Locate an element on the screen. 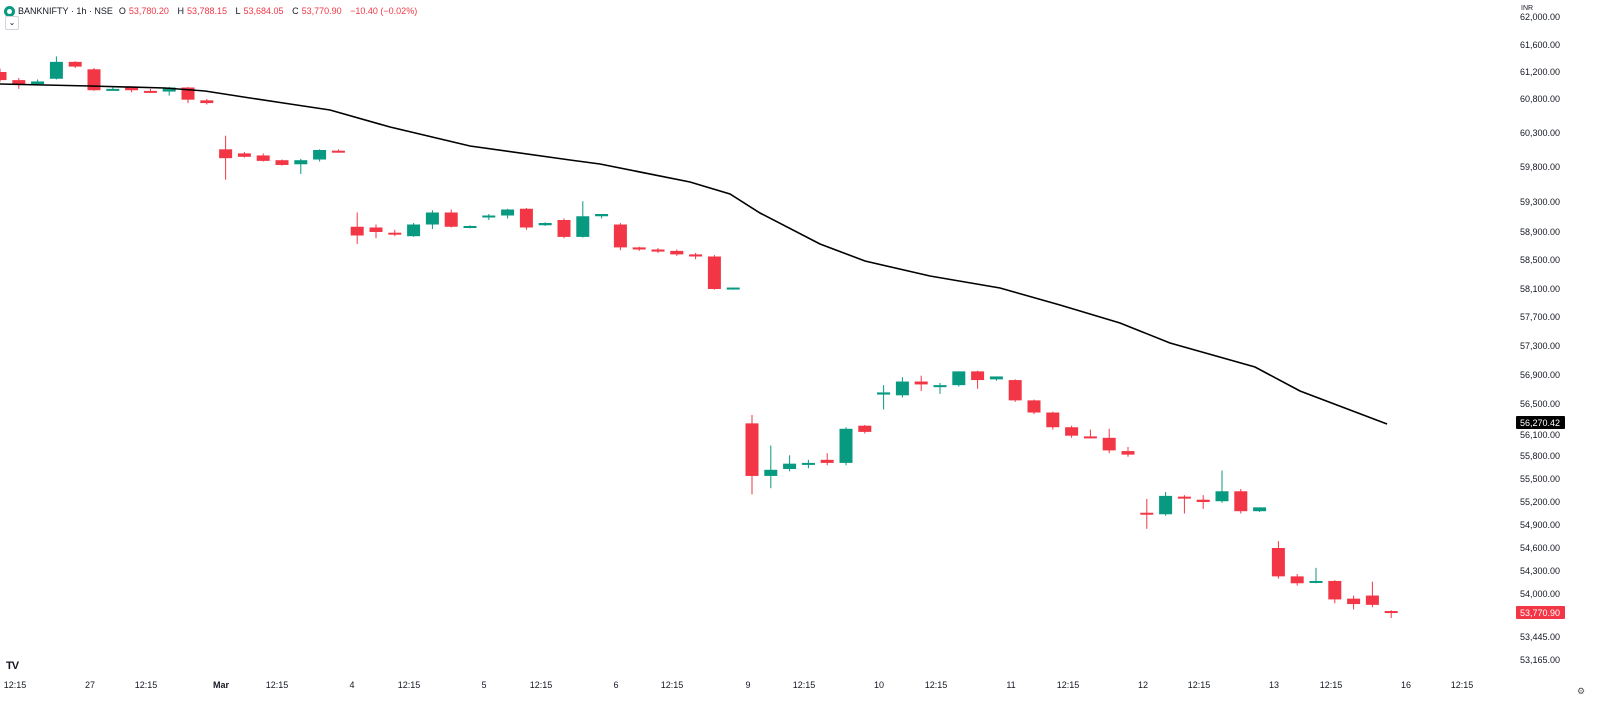 The width and height of the screenshot is (1600, 707). last-price-label: 53,770.90 is located at coordinates (1540, 613).